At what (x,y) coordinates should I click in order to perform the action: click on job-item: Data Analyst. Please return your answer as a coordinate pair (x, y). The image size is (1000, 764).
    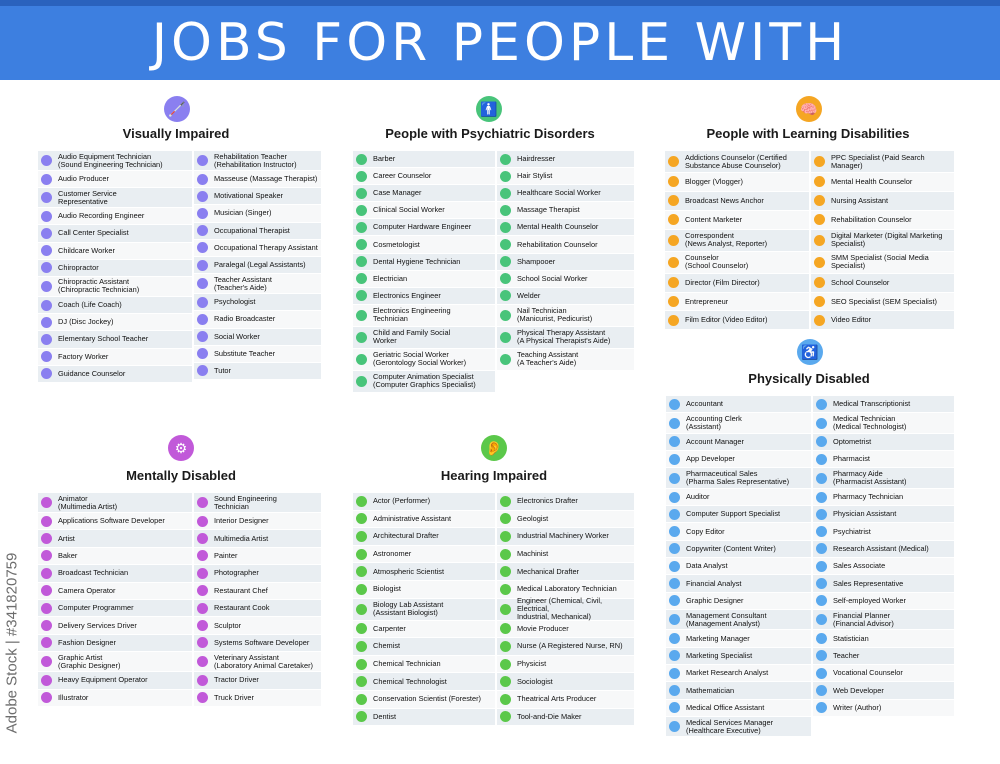
    Looking at the image, I should click on (738, 567).